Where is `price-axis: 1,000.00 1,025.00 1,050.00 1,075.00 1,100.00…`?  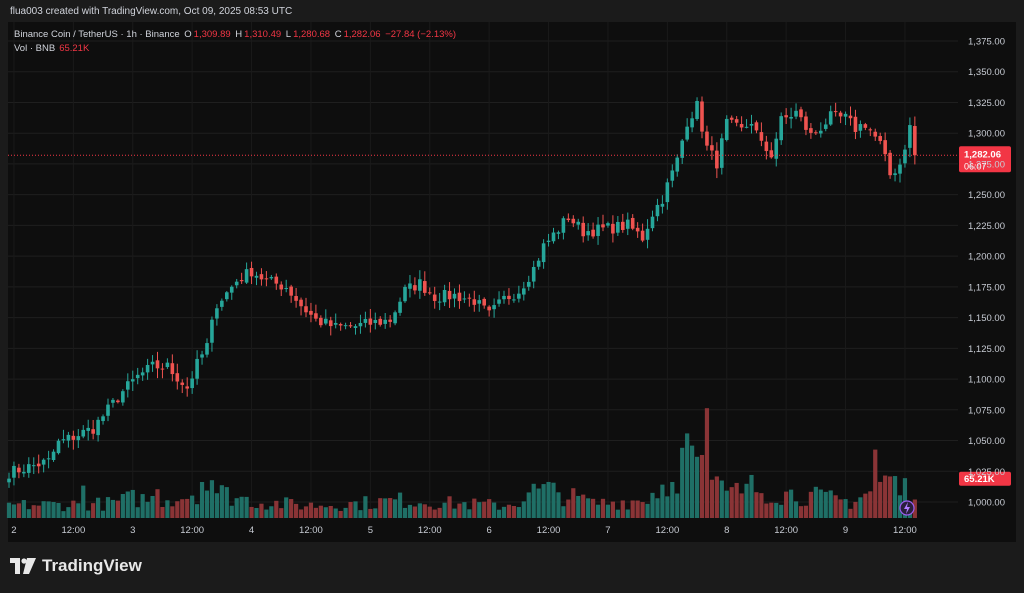
price-axis: 1,000.00 1,025.00 1,050.00 1,075.00 1,100.00… is located at coordinates (986, 273).